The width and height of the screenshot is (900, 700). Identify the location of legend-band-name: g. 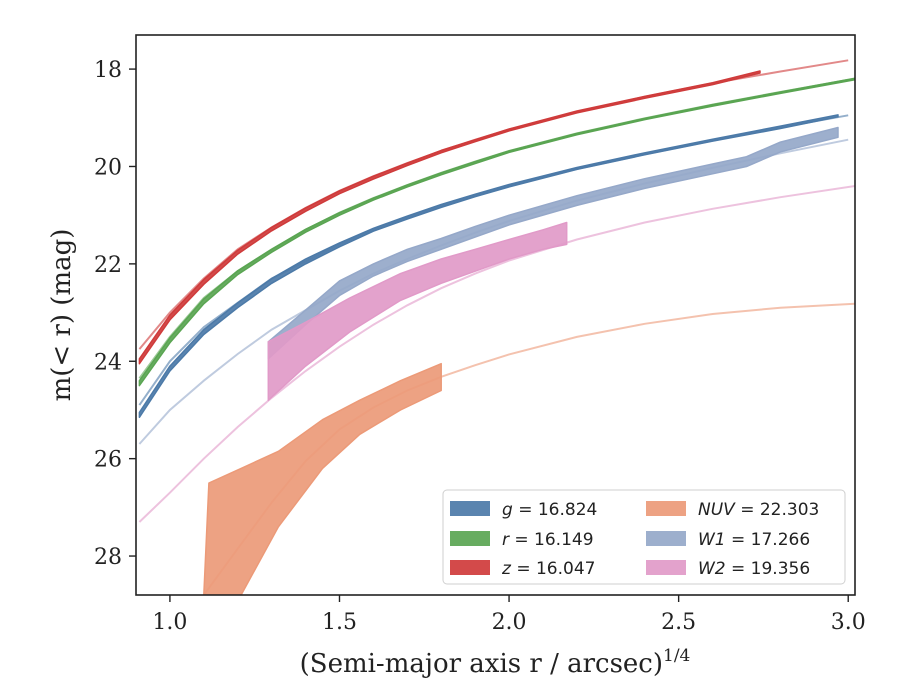
(507, 510).